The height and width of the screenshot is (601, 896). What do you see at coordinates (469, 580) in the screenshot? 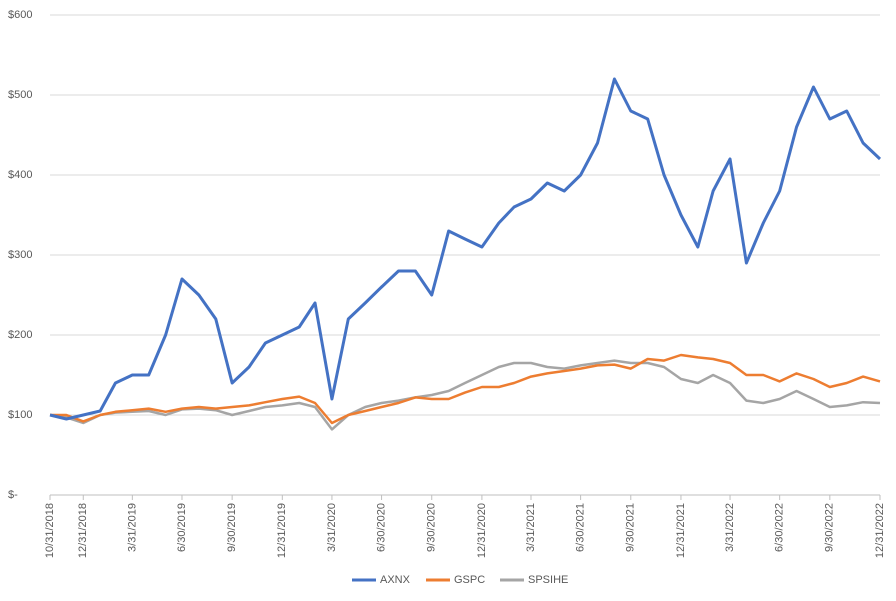
I see `legend-label: GSPC` at bounding box center [469, 580].